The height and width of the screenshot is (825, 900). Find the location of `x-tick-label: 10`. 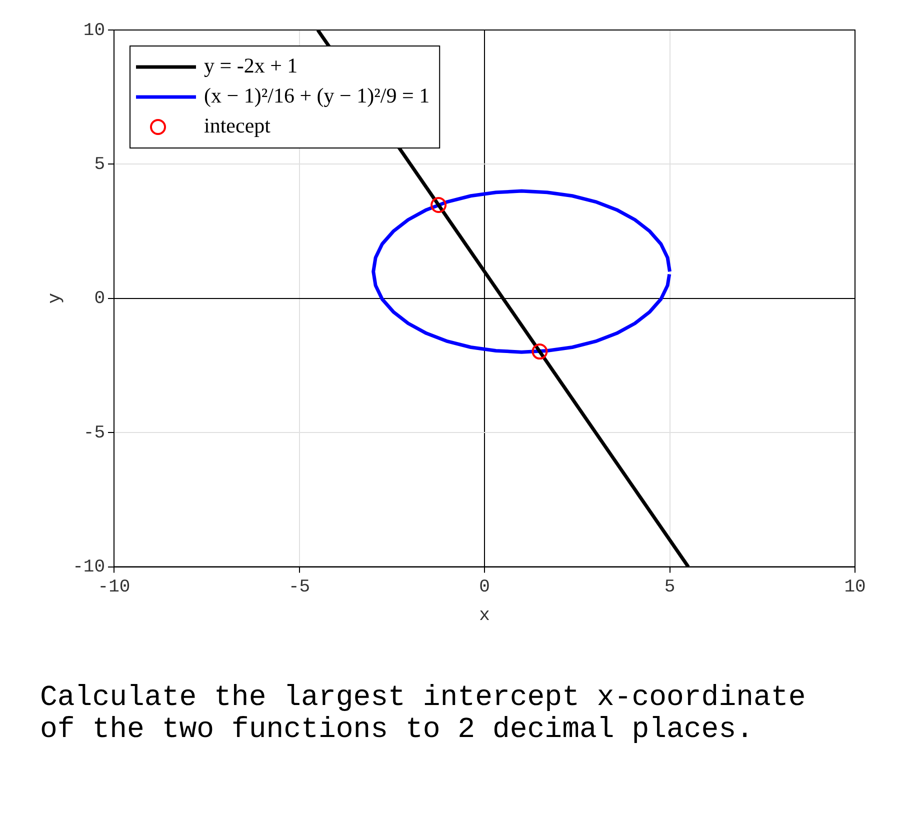

x-tick-label: 10 is located at coordinates (855, 587).